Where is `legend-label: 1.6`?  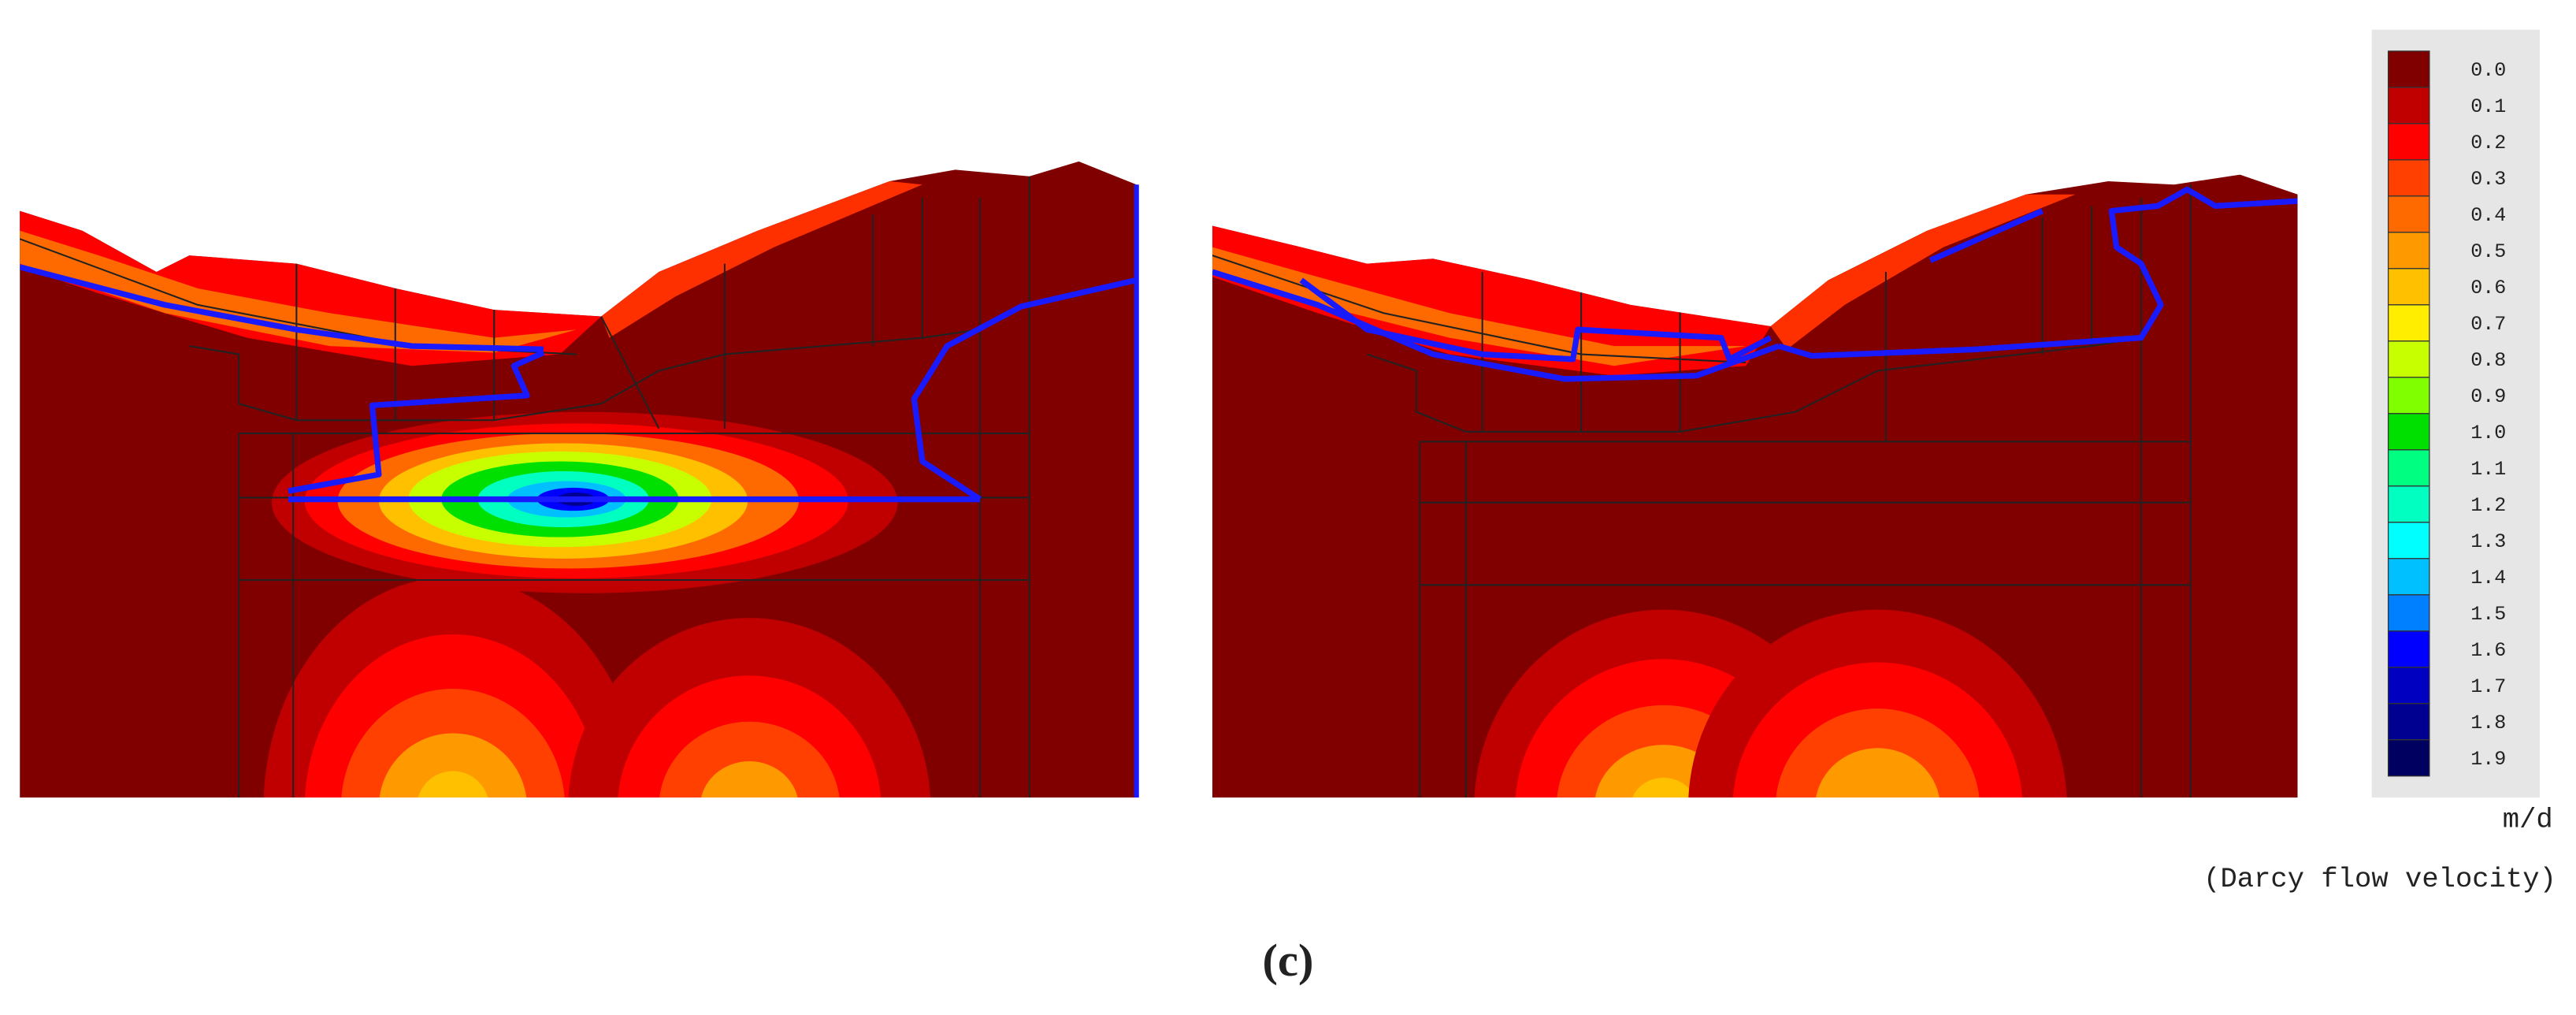
legend-label: 1.6 is located at coordinates (2488, 650).